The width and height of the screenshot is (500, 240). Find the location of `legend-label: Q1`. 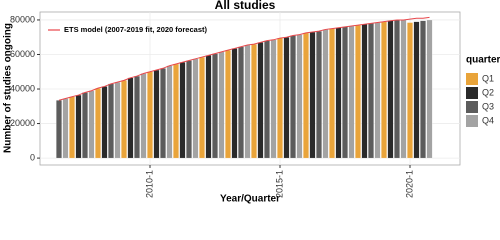

legend-label: Q1 is located at coordinates (488, 78).